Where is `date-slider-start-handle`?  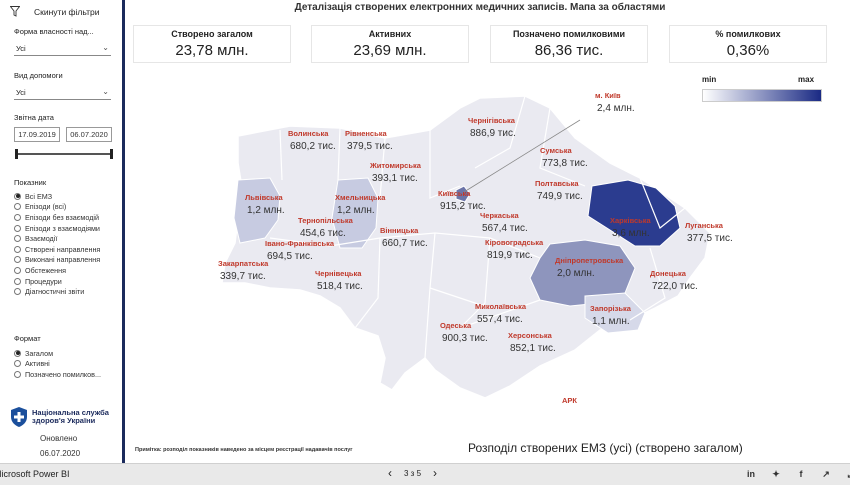 date-slider-start-handle is located at coordinates (16, 154).